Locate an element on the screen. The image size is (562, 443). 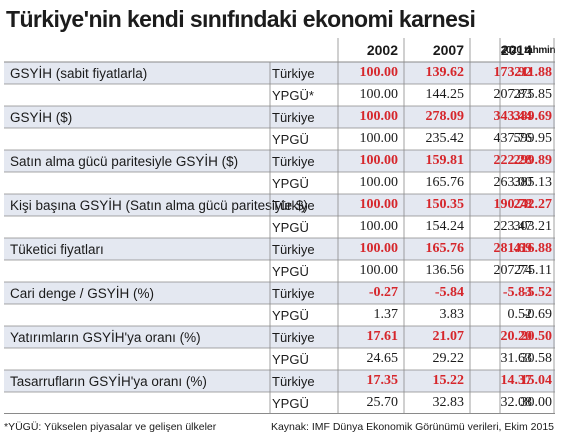
table-row-ypgu: YPGÜ* 100.00 144.25 207.83 275.85 is located at coordinates (279, 95).